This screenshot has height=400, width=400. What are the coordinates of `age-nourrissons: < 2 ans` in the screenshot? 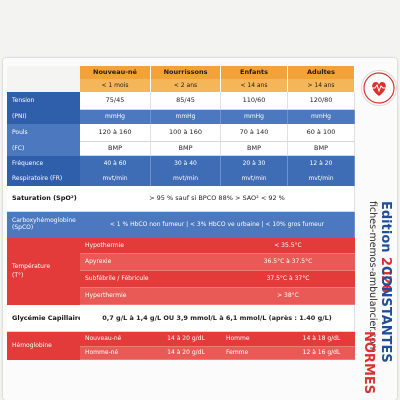 It's located at (186, 85).